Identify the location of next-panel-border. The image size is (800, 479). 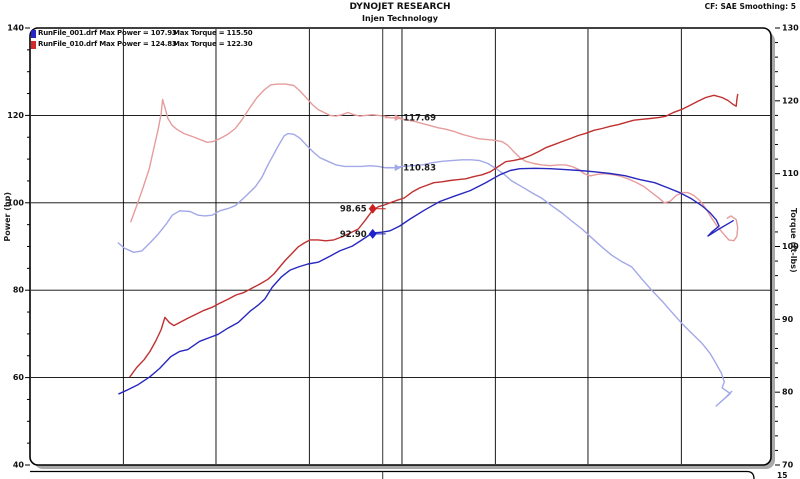
(392, 474).